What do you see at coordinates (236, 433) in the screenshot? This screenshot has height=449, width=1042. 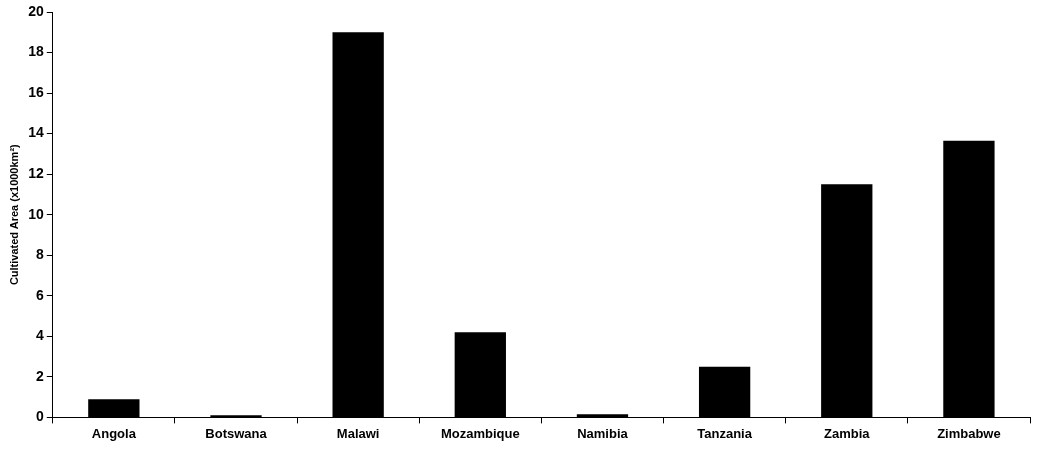 I see `x-tick-label: Botswana` at bounding box center [236, 433].